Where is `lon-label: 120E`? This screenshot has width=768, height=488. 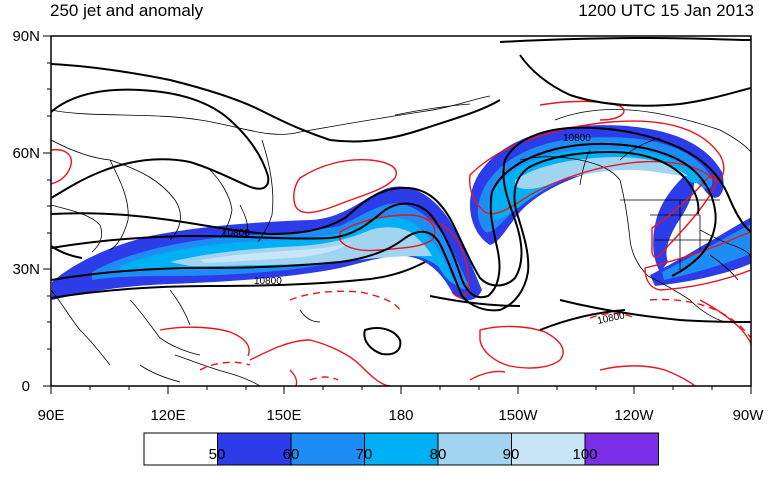 lon-label: 120E is located at coordinates (167, 415).